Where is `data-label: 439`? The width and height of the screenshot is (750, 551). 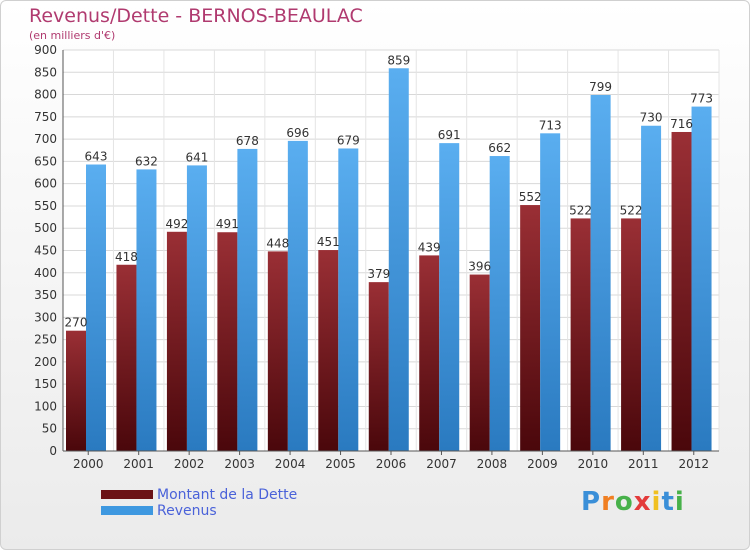
data-label: 439 is located at coordinates (429, 247).